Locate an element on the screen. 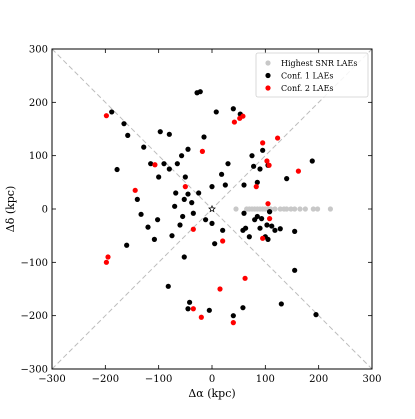  legend-label-2: Conf. 1 LAEs is located at coordinates (307, 76).